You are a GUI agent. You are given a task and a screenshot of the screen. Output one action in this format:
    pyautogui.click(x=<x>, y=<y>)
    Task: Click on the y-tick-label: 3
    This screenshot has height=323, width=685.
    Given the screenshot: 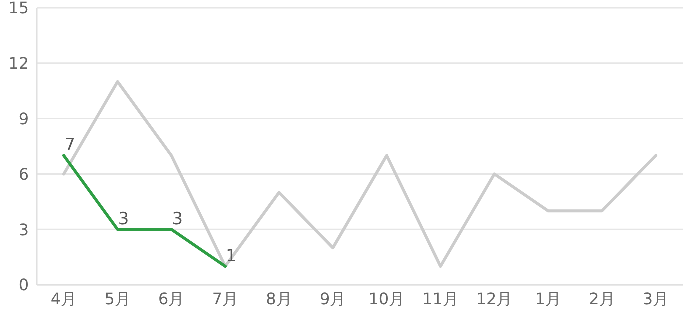 What is the action you would take?
    pyautogui.click(x=23, y=230)
    